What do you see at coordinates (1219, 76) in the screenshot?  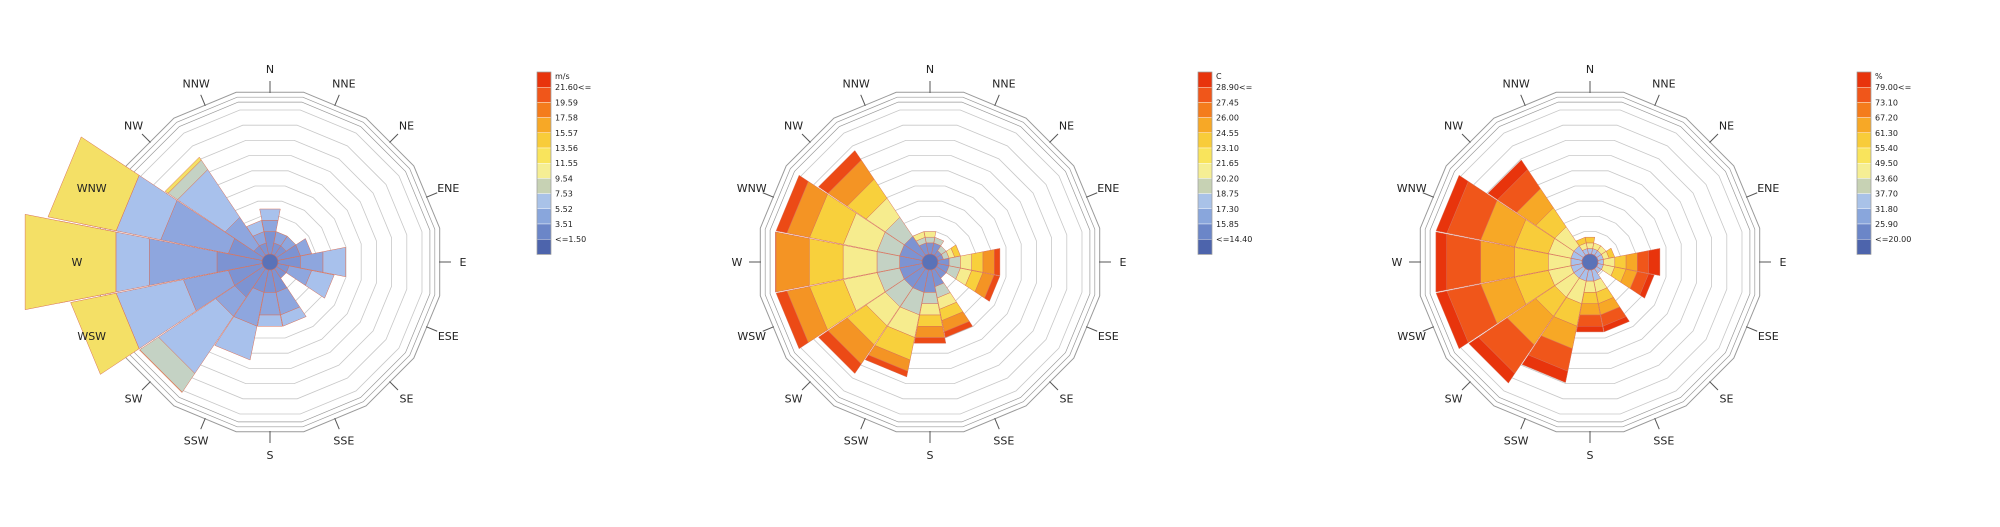 I see `legend-unit: C` at bounding box center [1219, 76].